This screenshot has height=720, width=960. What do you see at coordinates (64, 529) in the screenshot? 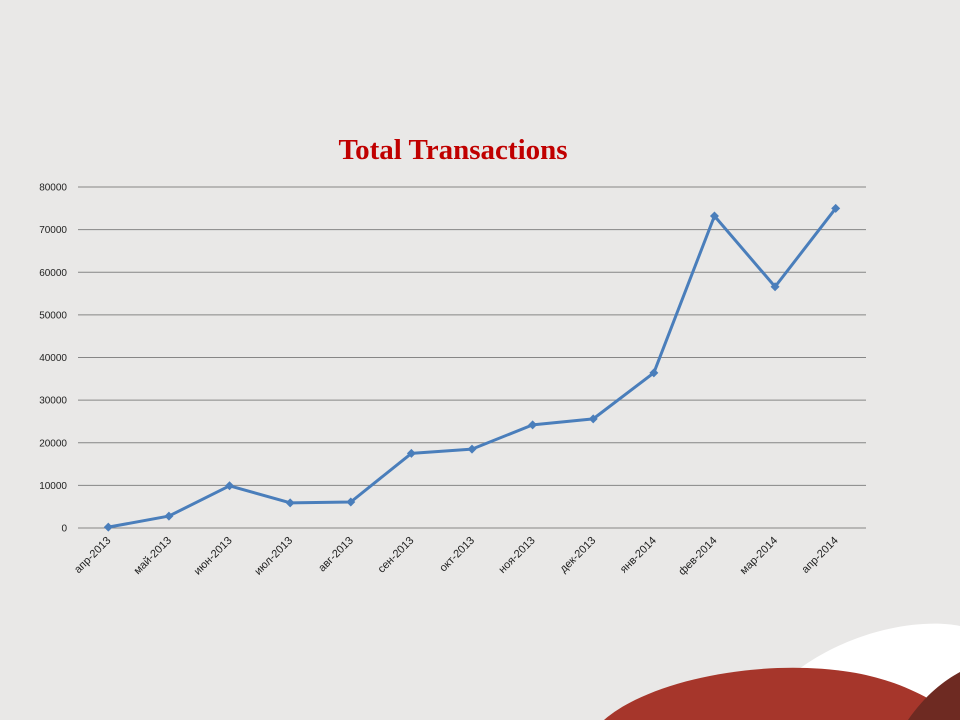
I see `y-tick-label: 0` at bounding box center [64, 529].